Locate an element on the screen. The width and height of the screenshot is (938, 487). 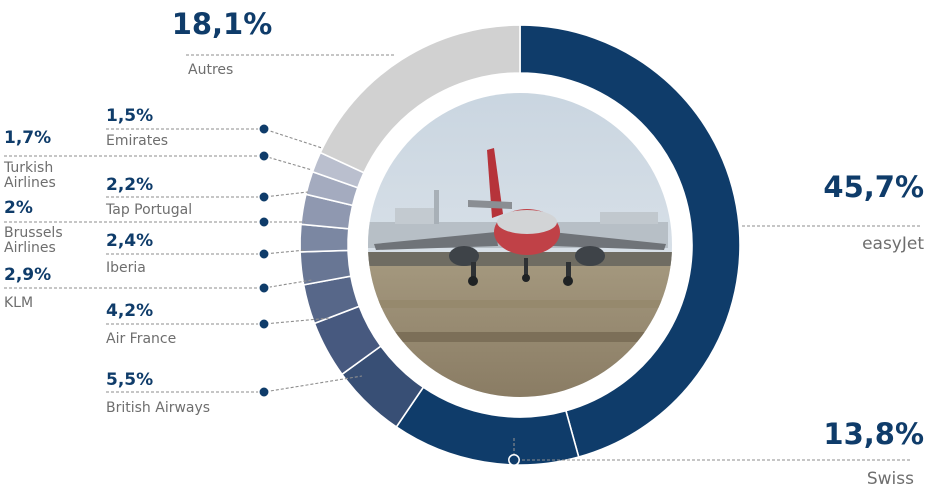
leader-dot-air-france is located at coordinates (264, 324).